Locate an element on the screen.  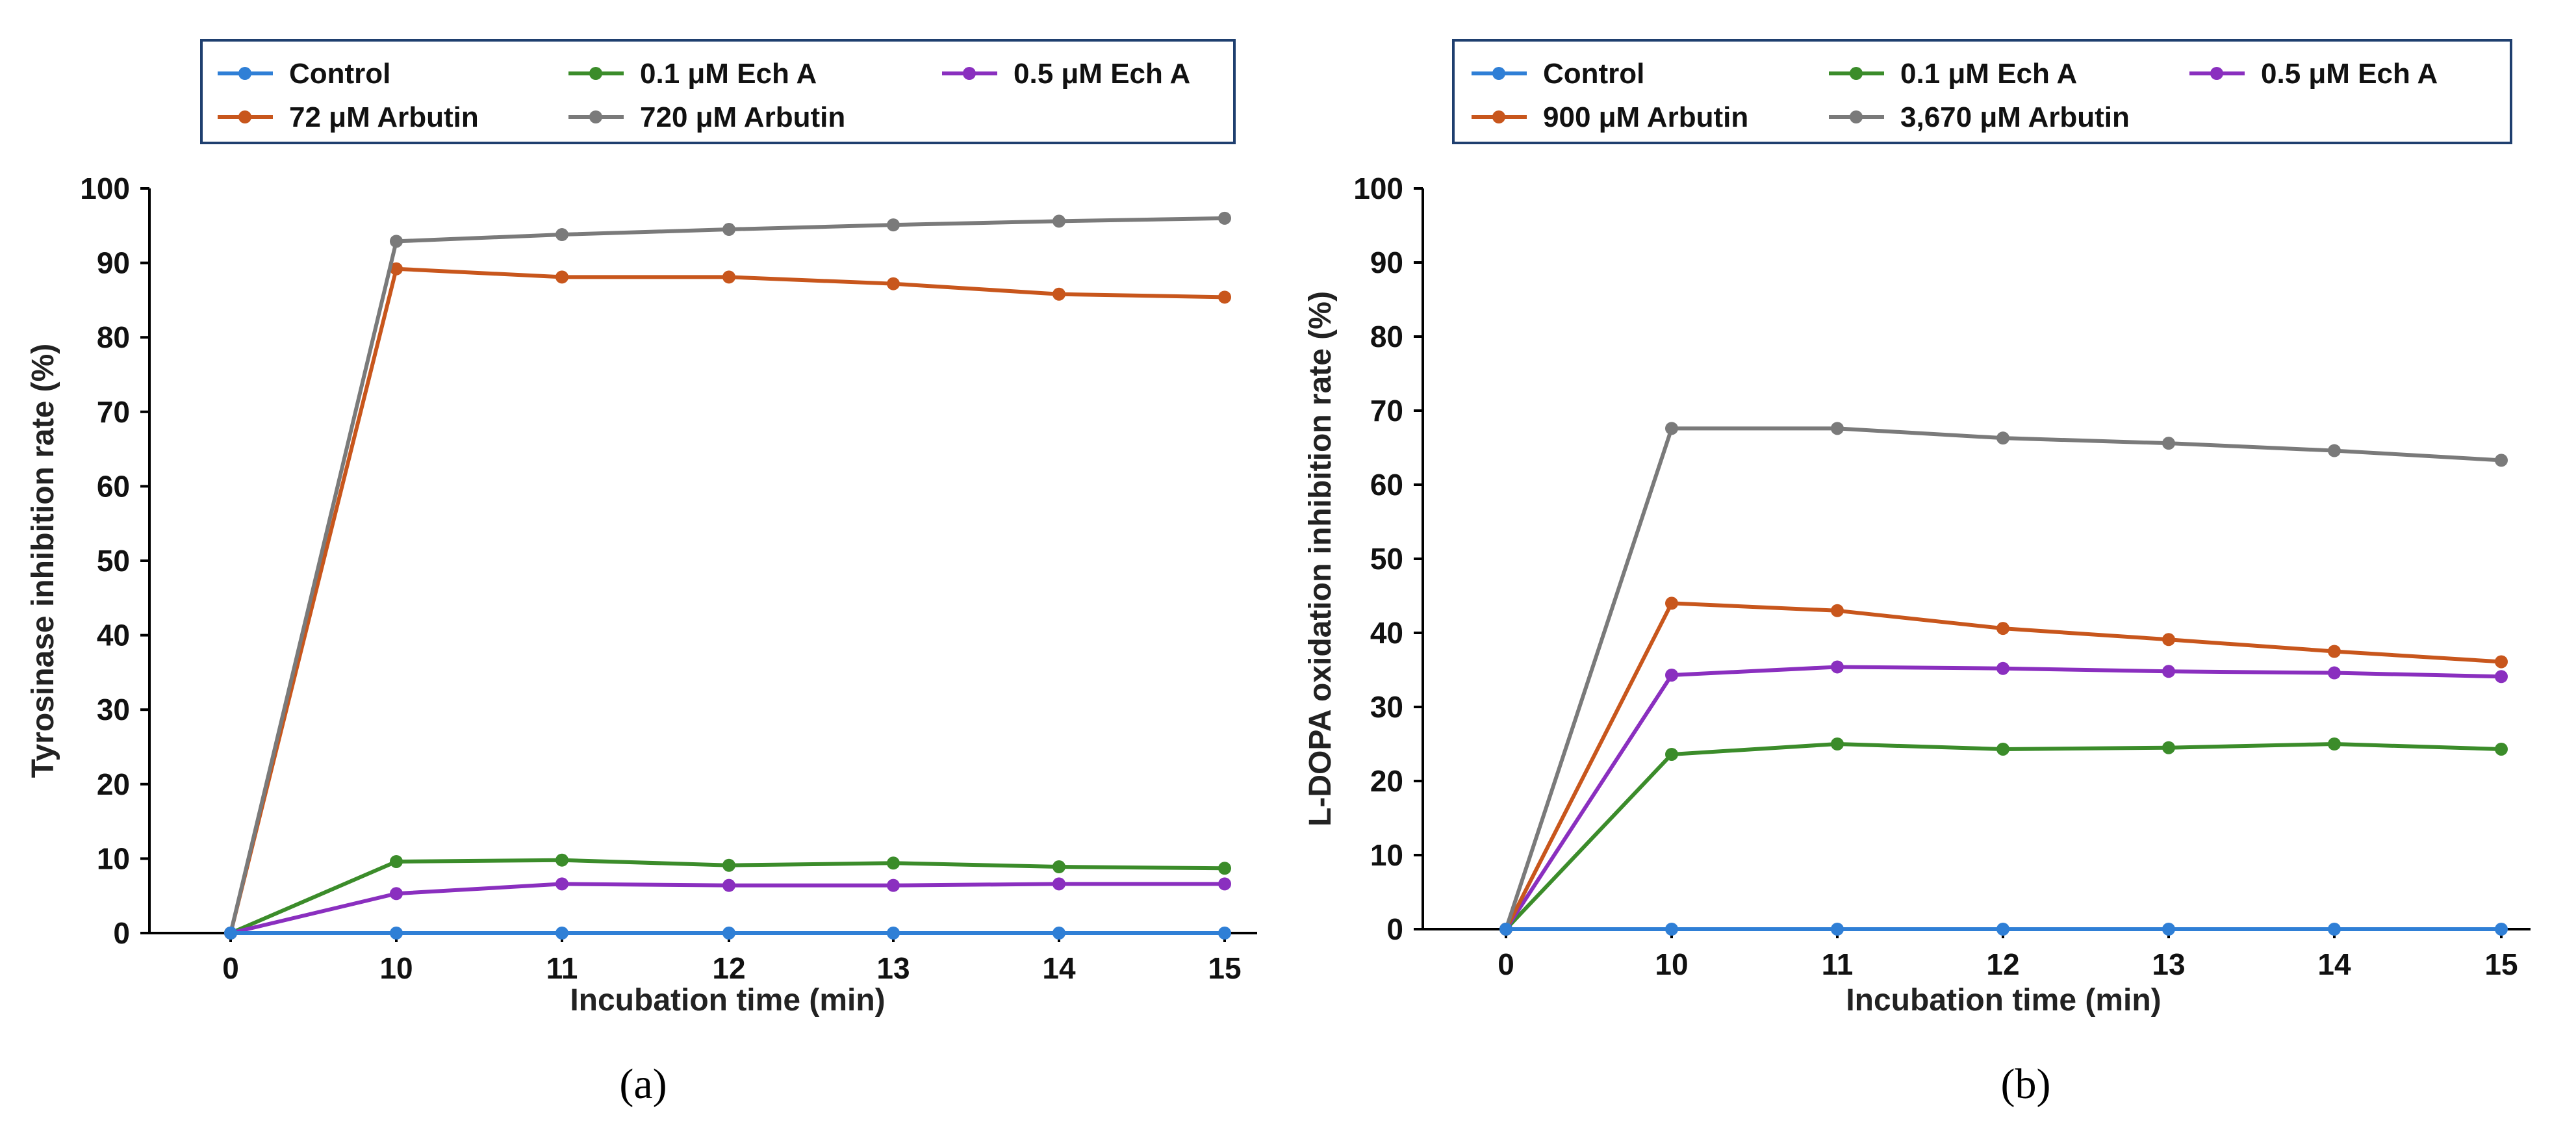
y-axis-title: L-DOPA oxidation inhibition rate (%) is located at coordinates (1320, 559).